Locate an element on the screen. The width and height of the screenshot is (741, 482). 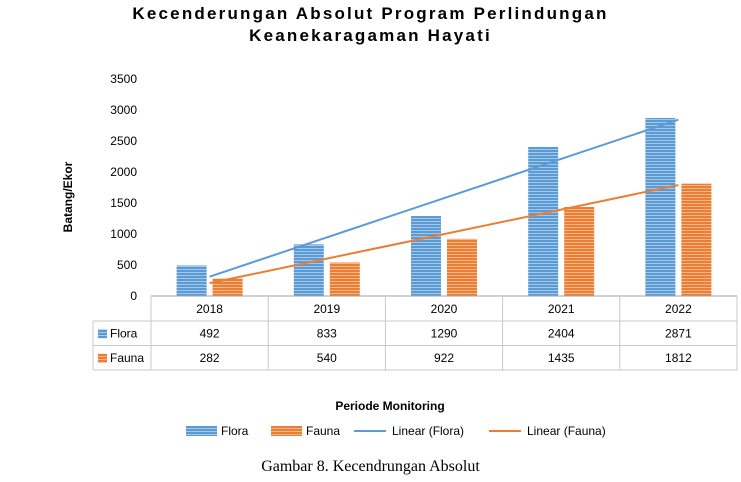
y-tick-label: 3000 is located at coordinates (123, 110).